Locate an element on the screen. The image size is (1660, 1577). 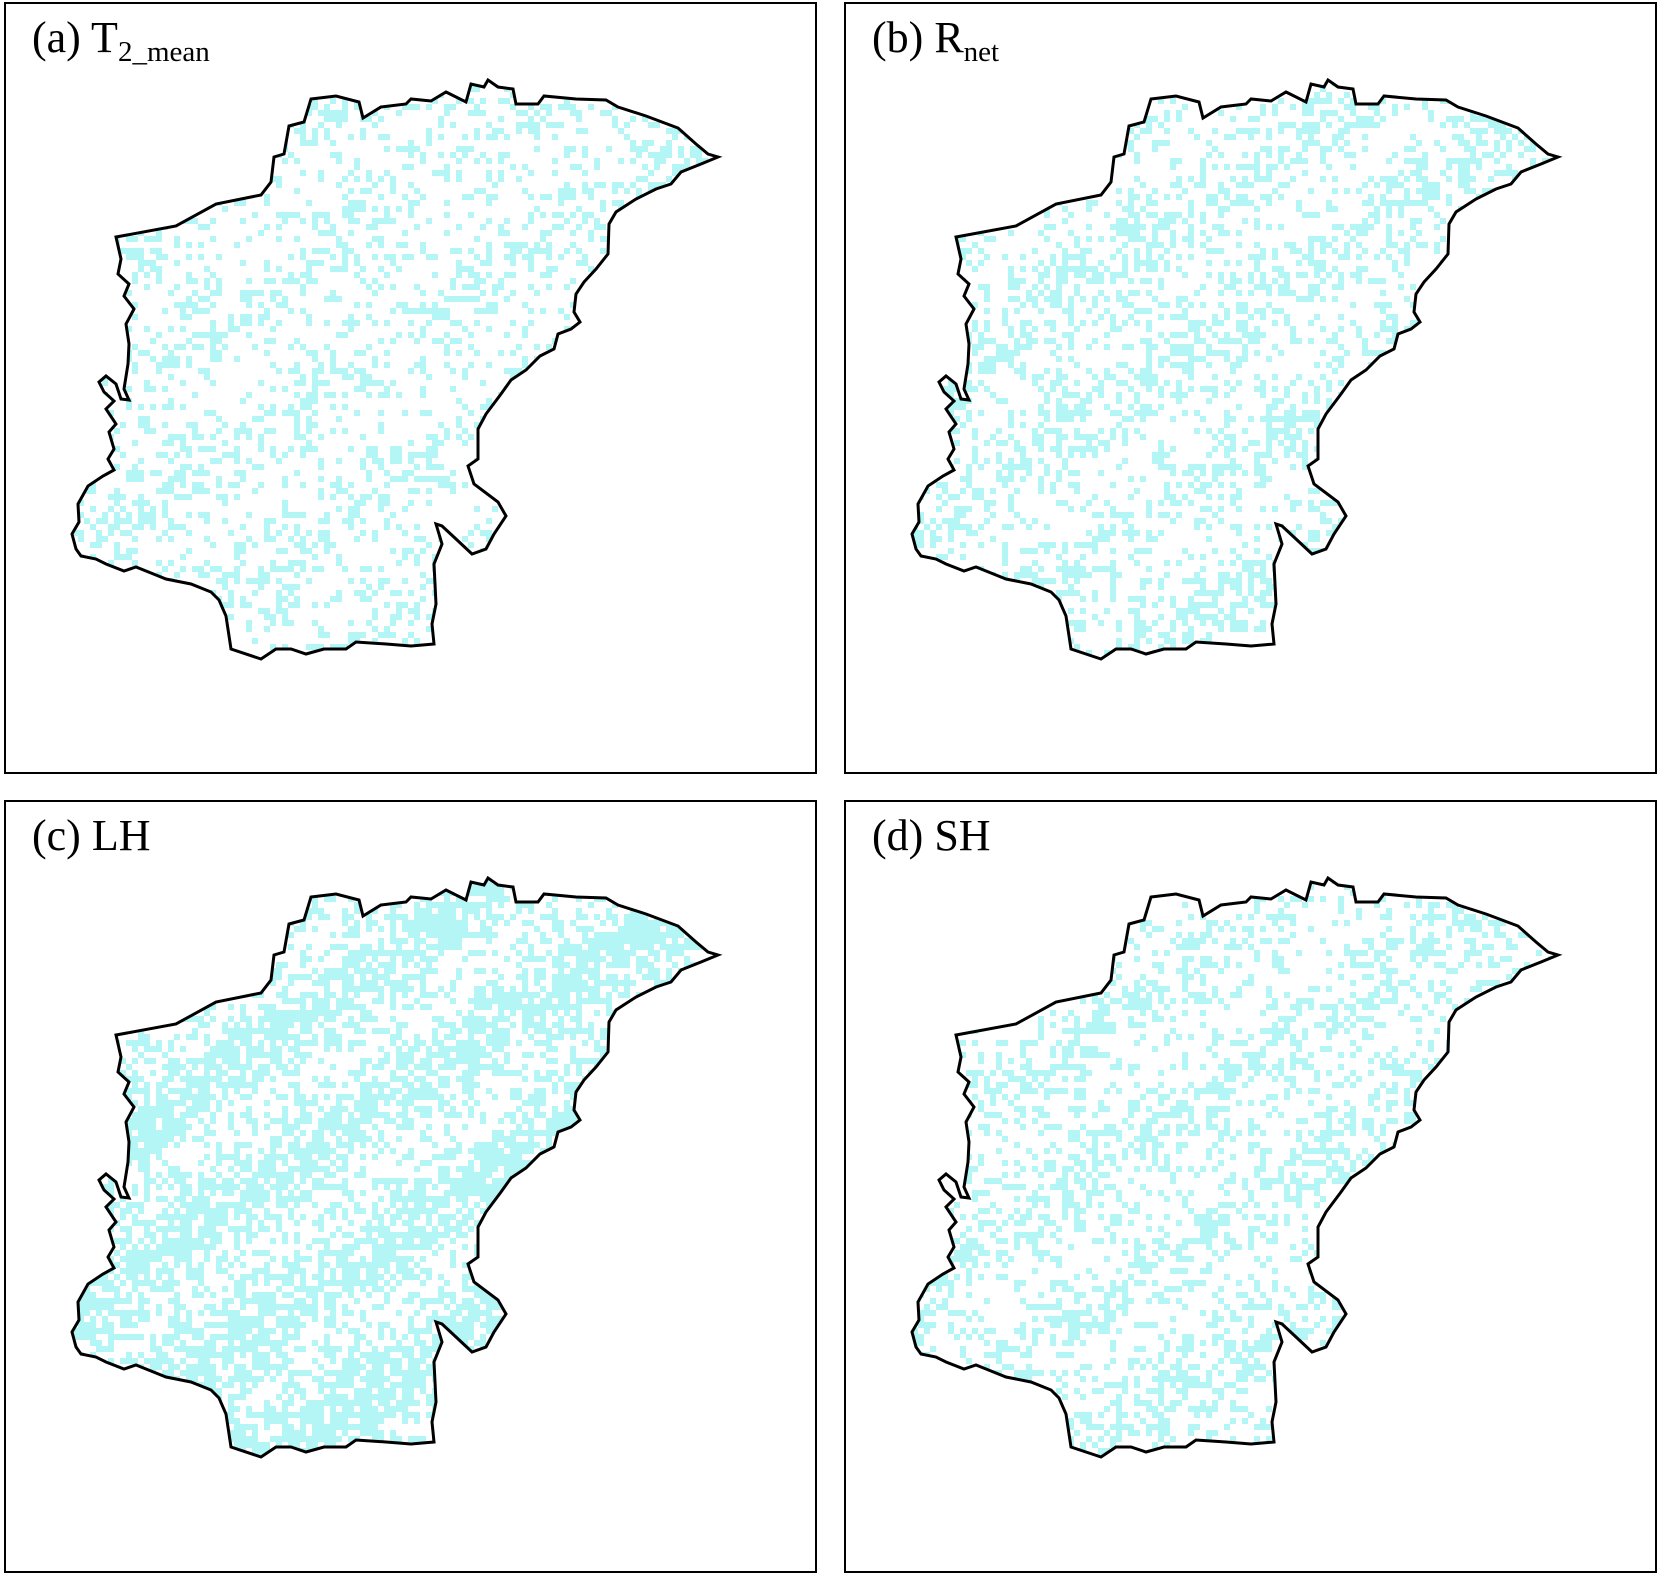
panel-label-b: (b) Rnet is located at coordinates (935, 40).